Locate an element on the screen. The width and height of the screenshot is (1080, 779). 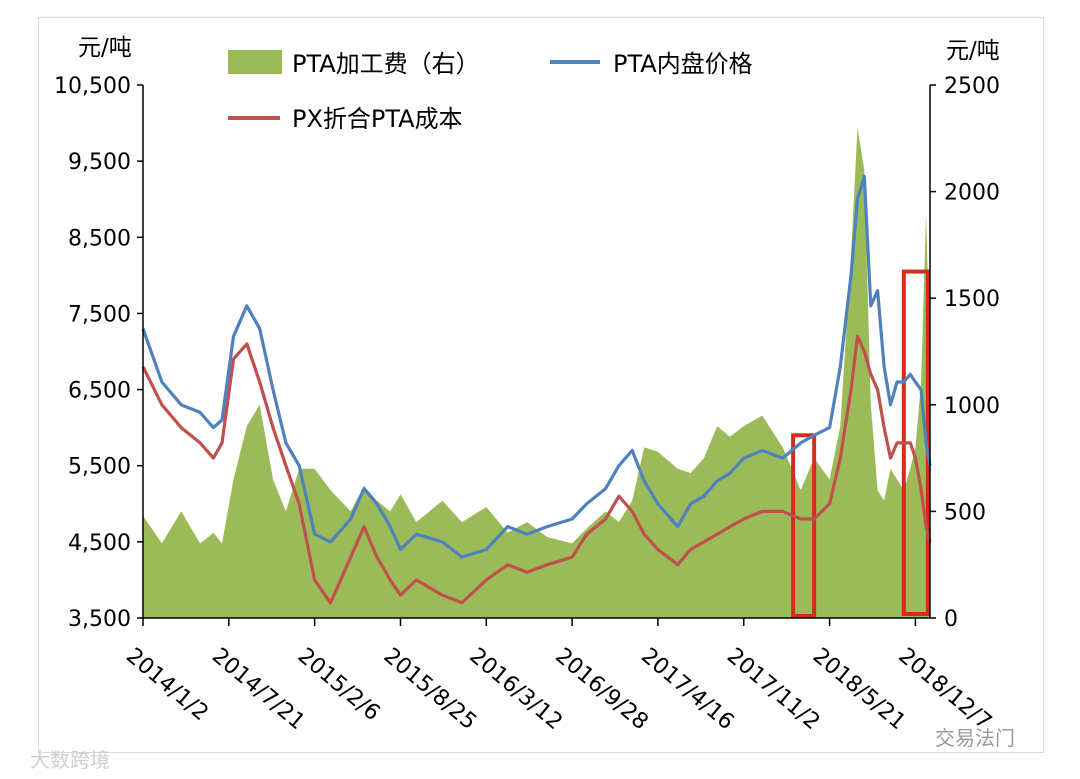
legend-swatch-fee is located at coordinates (255, 62).